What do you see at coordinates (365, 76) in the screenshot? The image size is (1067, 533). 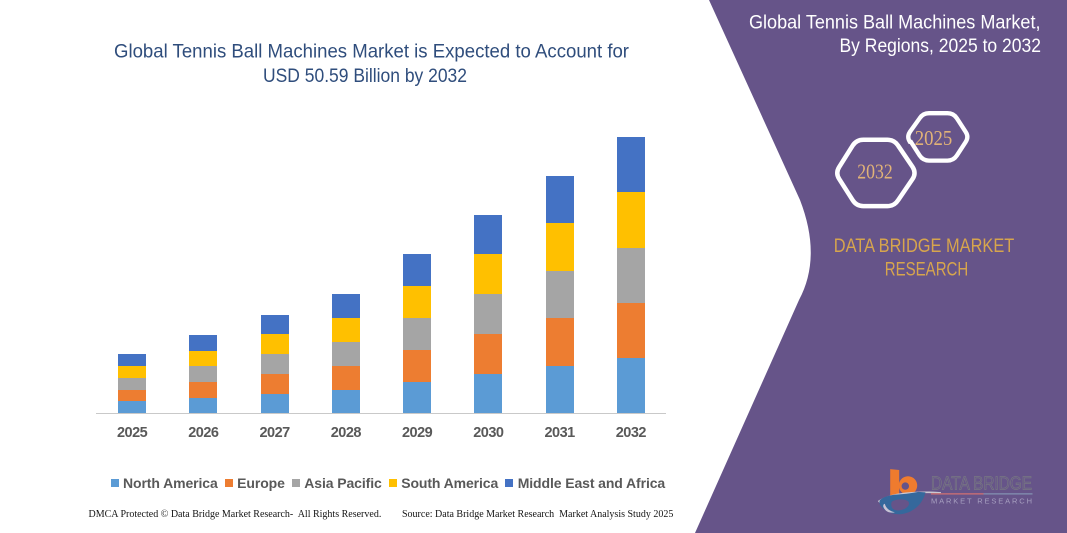 I see `svg-text: USD 50.59 Billion by 2032` at bounding box center [365, 76].